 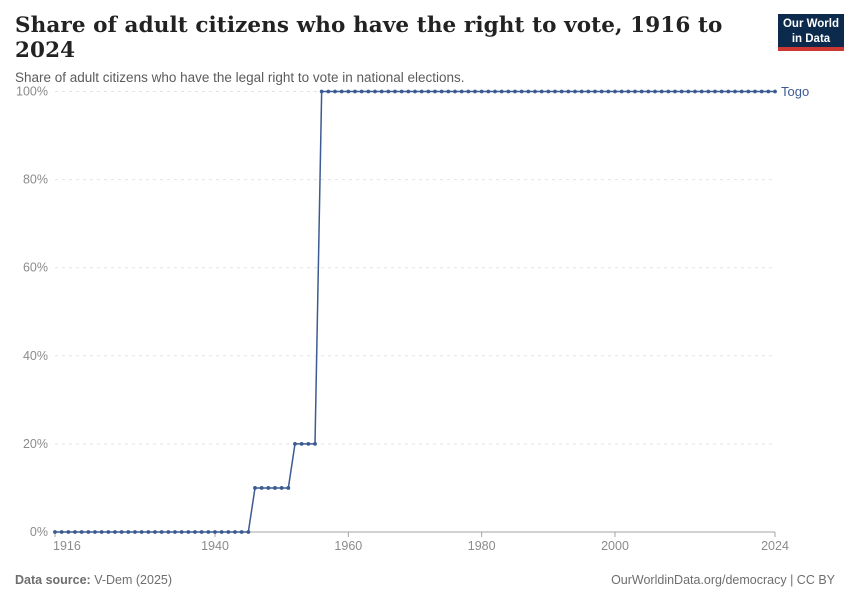 What do you see at coordinates (723, 580) in the screenshot?
I see `owid-license-link: OurWorldinData.org/democracy | CC BY` at bounding box center [723, 580].